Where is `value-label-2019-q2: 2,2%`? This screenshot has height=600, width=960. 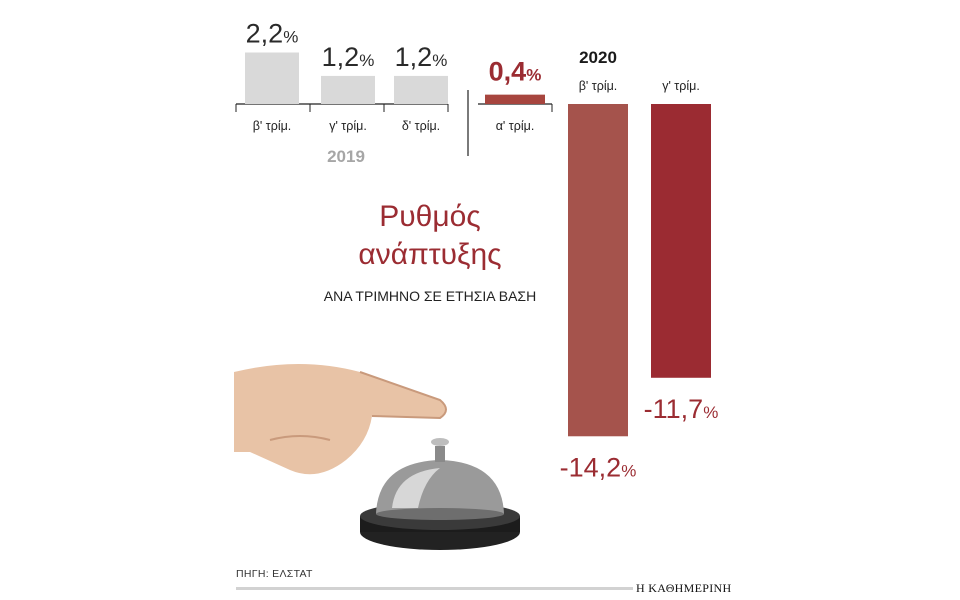
value-label-2019-q2: 2,2% is located at coordinates (272, 34).